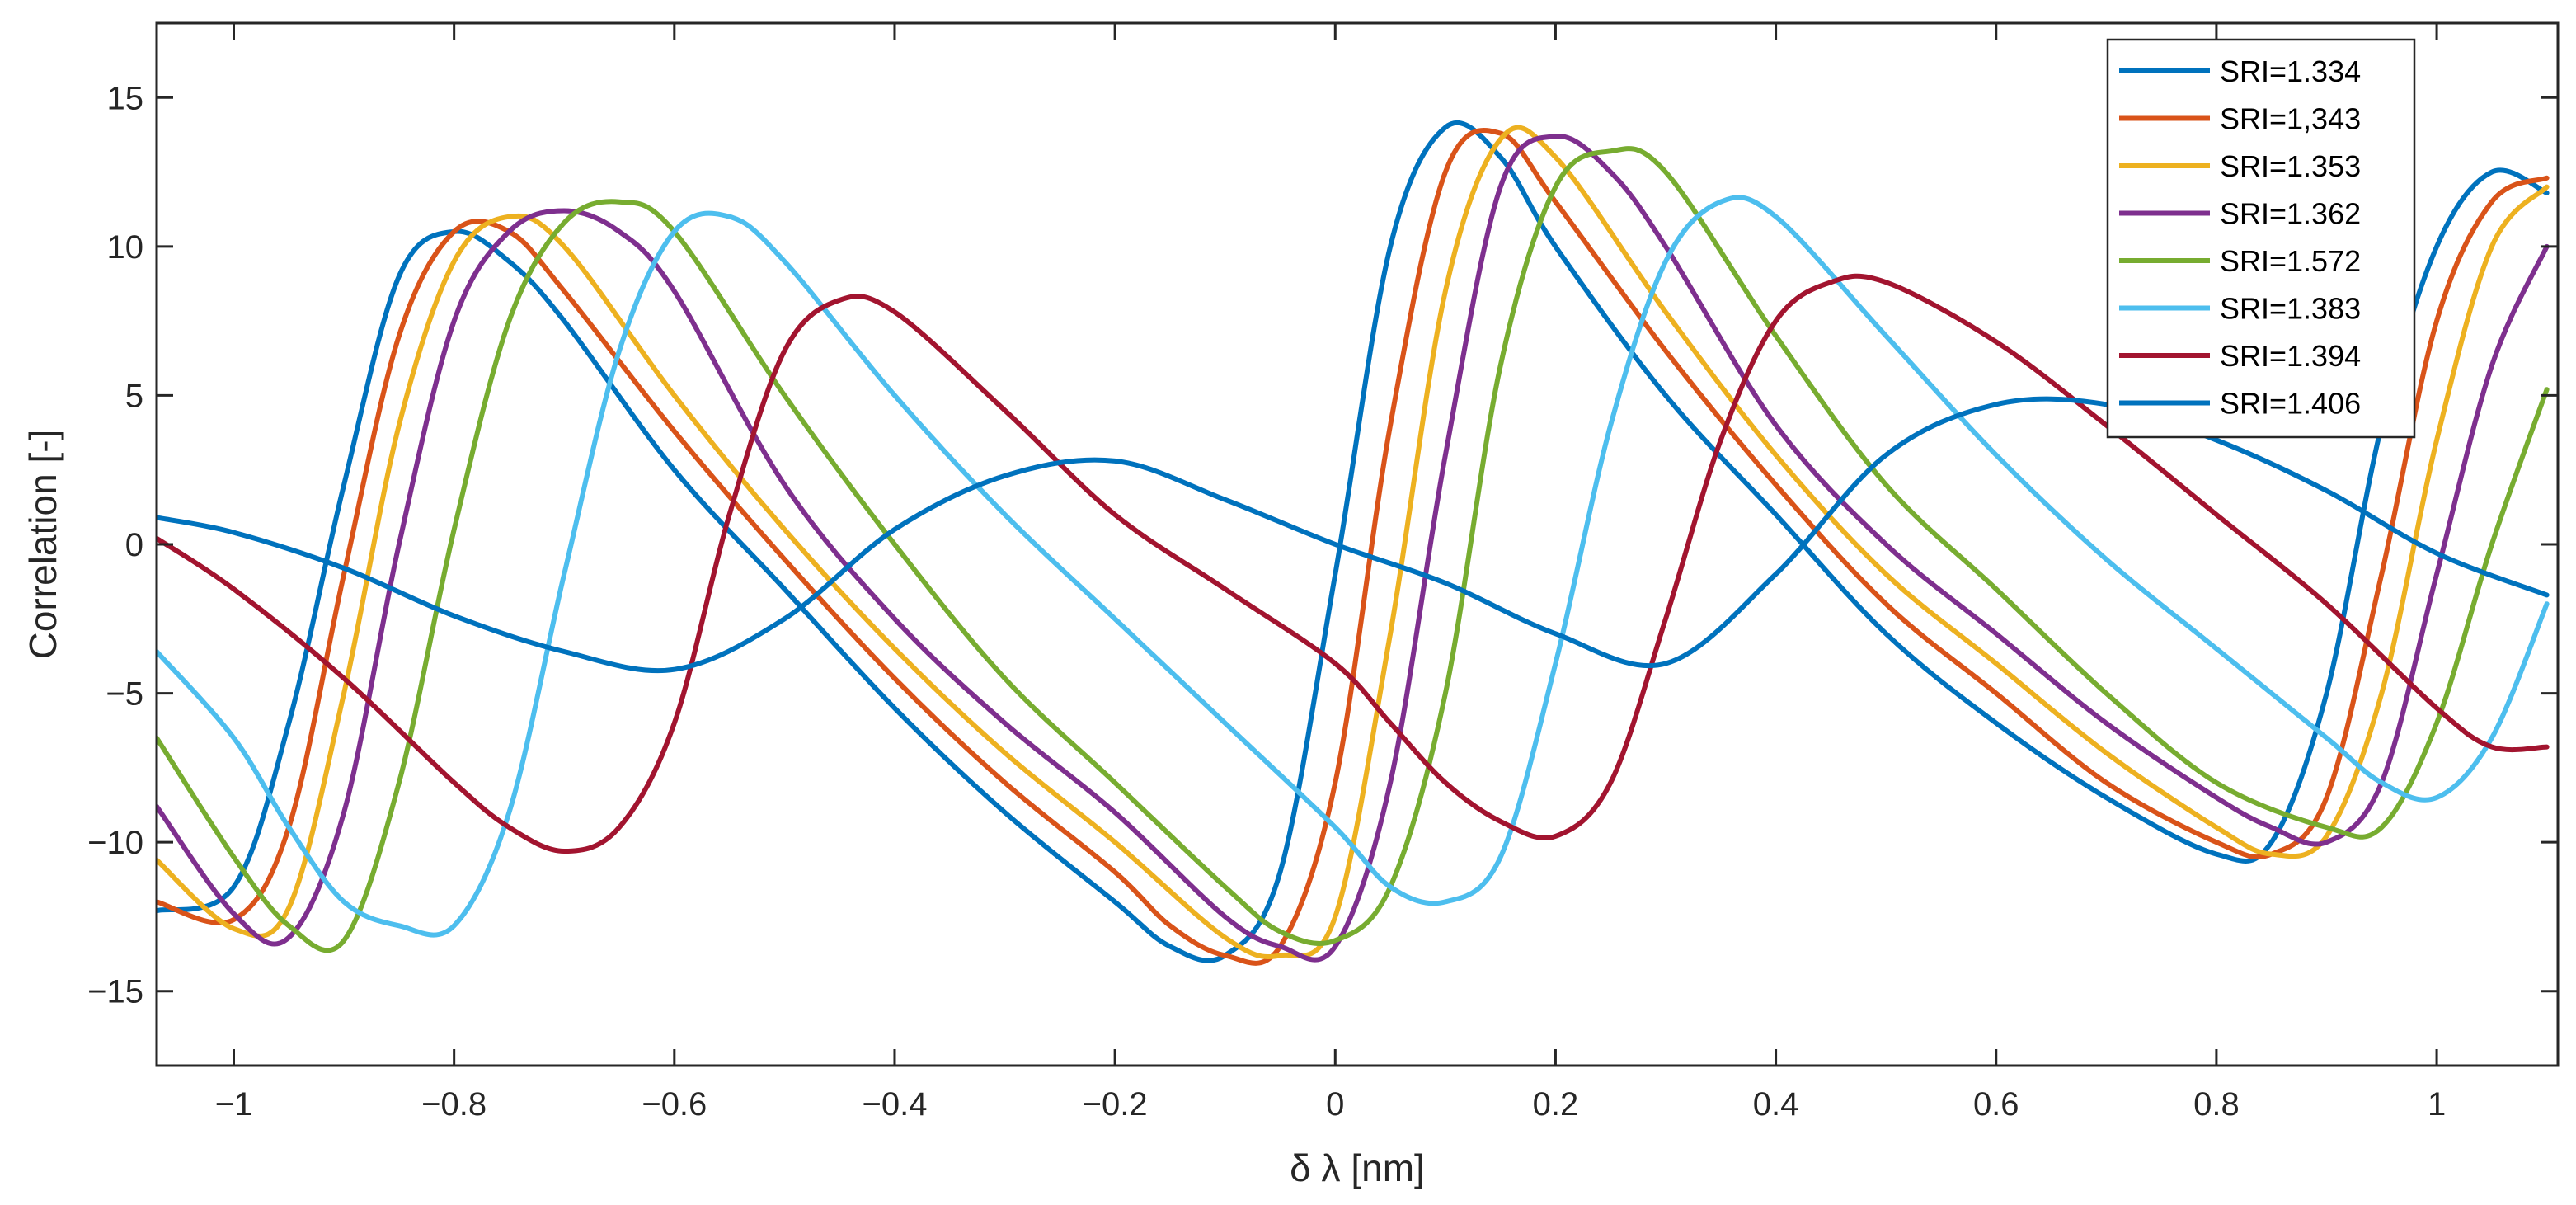 This screenshot has height=1205, width=2576. I want to click on x-tick-label: −0.2, so click(1115, 1104).